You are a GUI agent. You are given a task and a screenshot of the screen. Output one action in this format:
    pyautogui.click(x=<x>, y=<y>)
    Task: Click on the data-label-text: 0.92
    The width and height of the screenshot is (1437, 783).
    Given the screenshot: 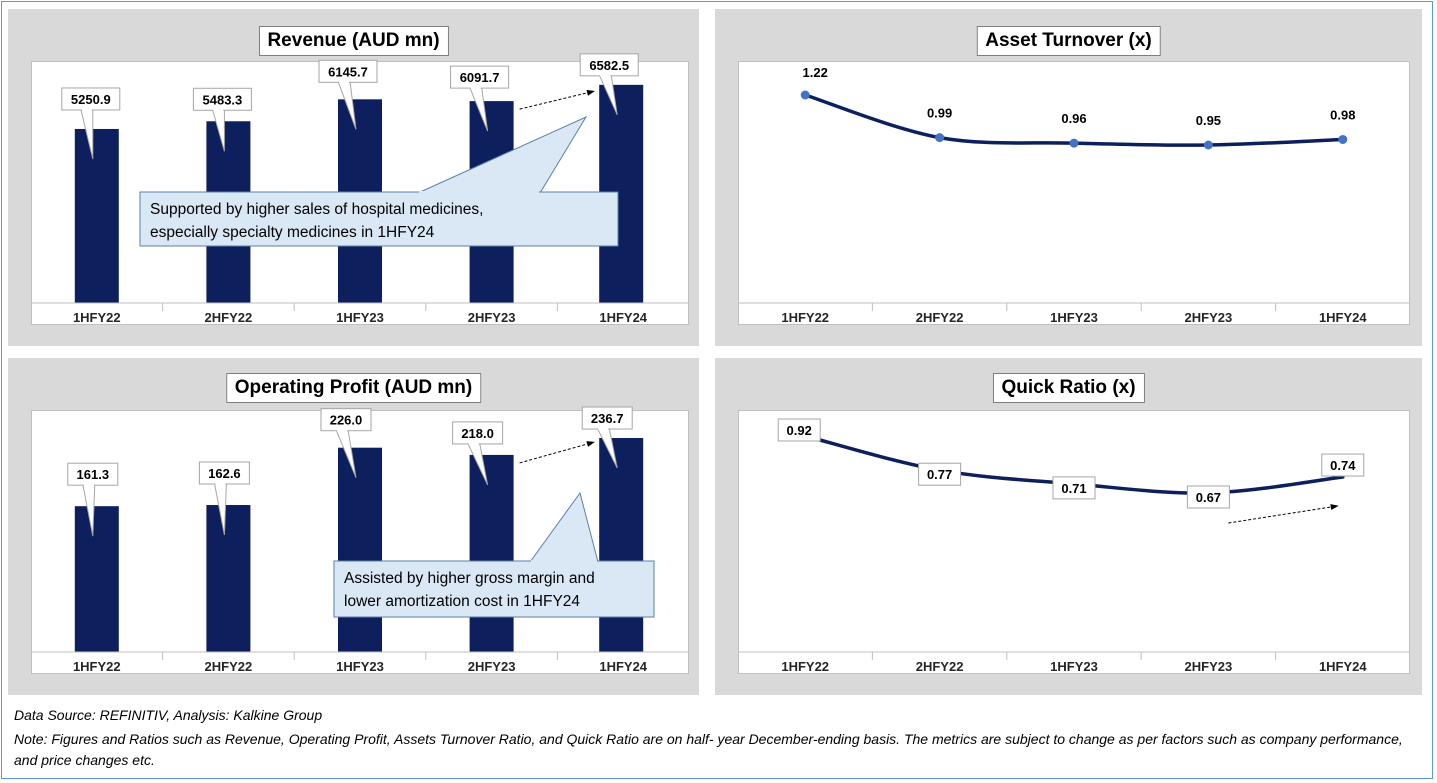 What is the action you would take?
    pyautogui.click(x=799, y=430)
    